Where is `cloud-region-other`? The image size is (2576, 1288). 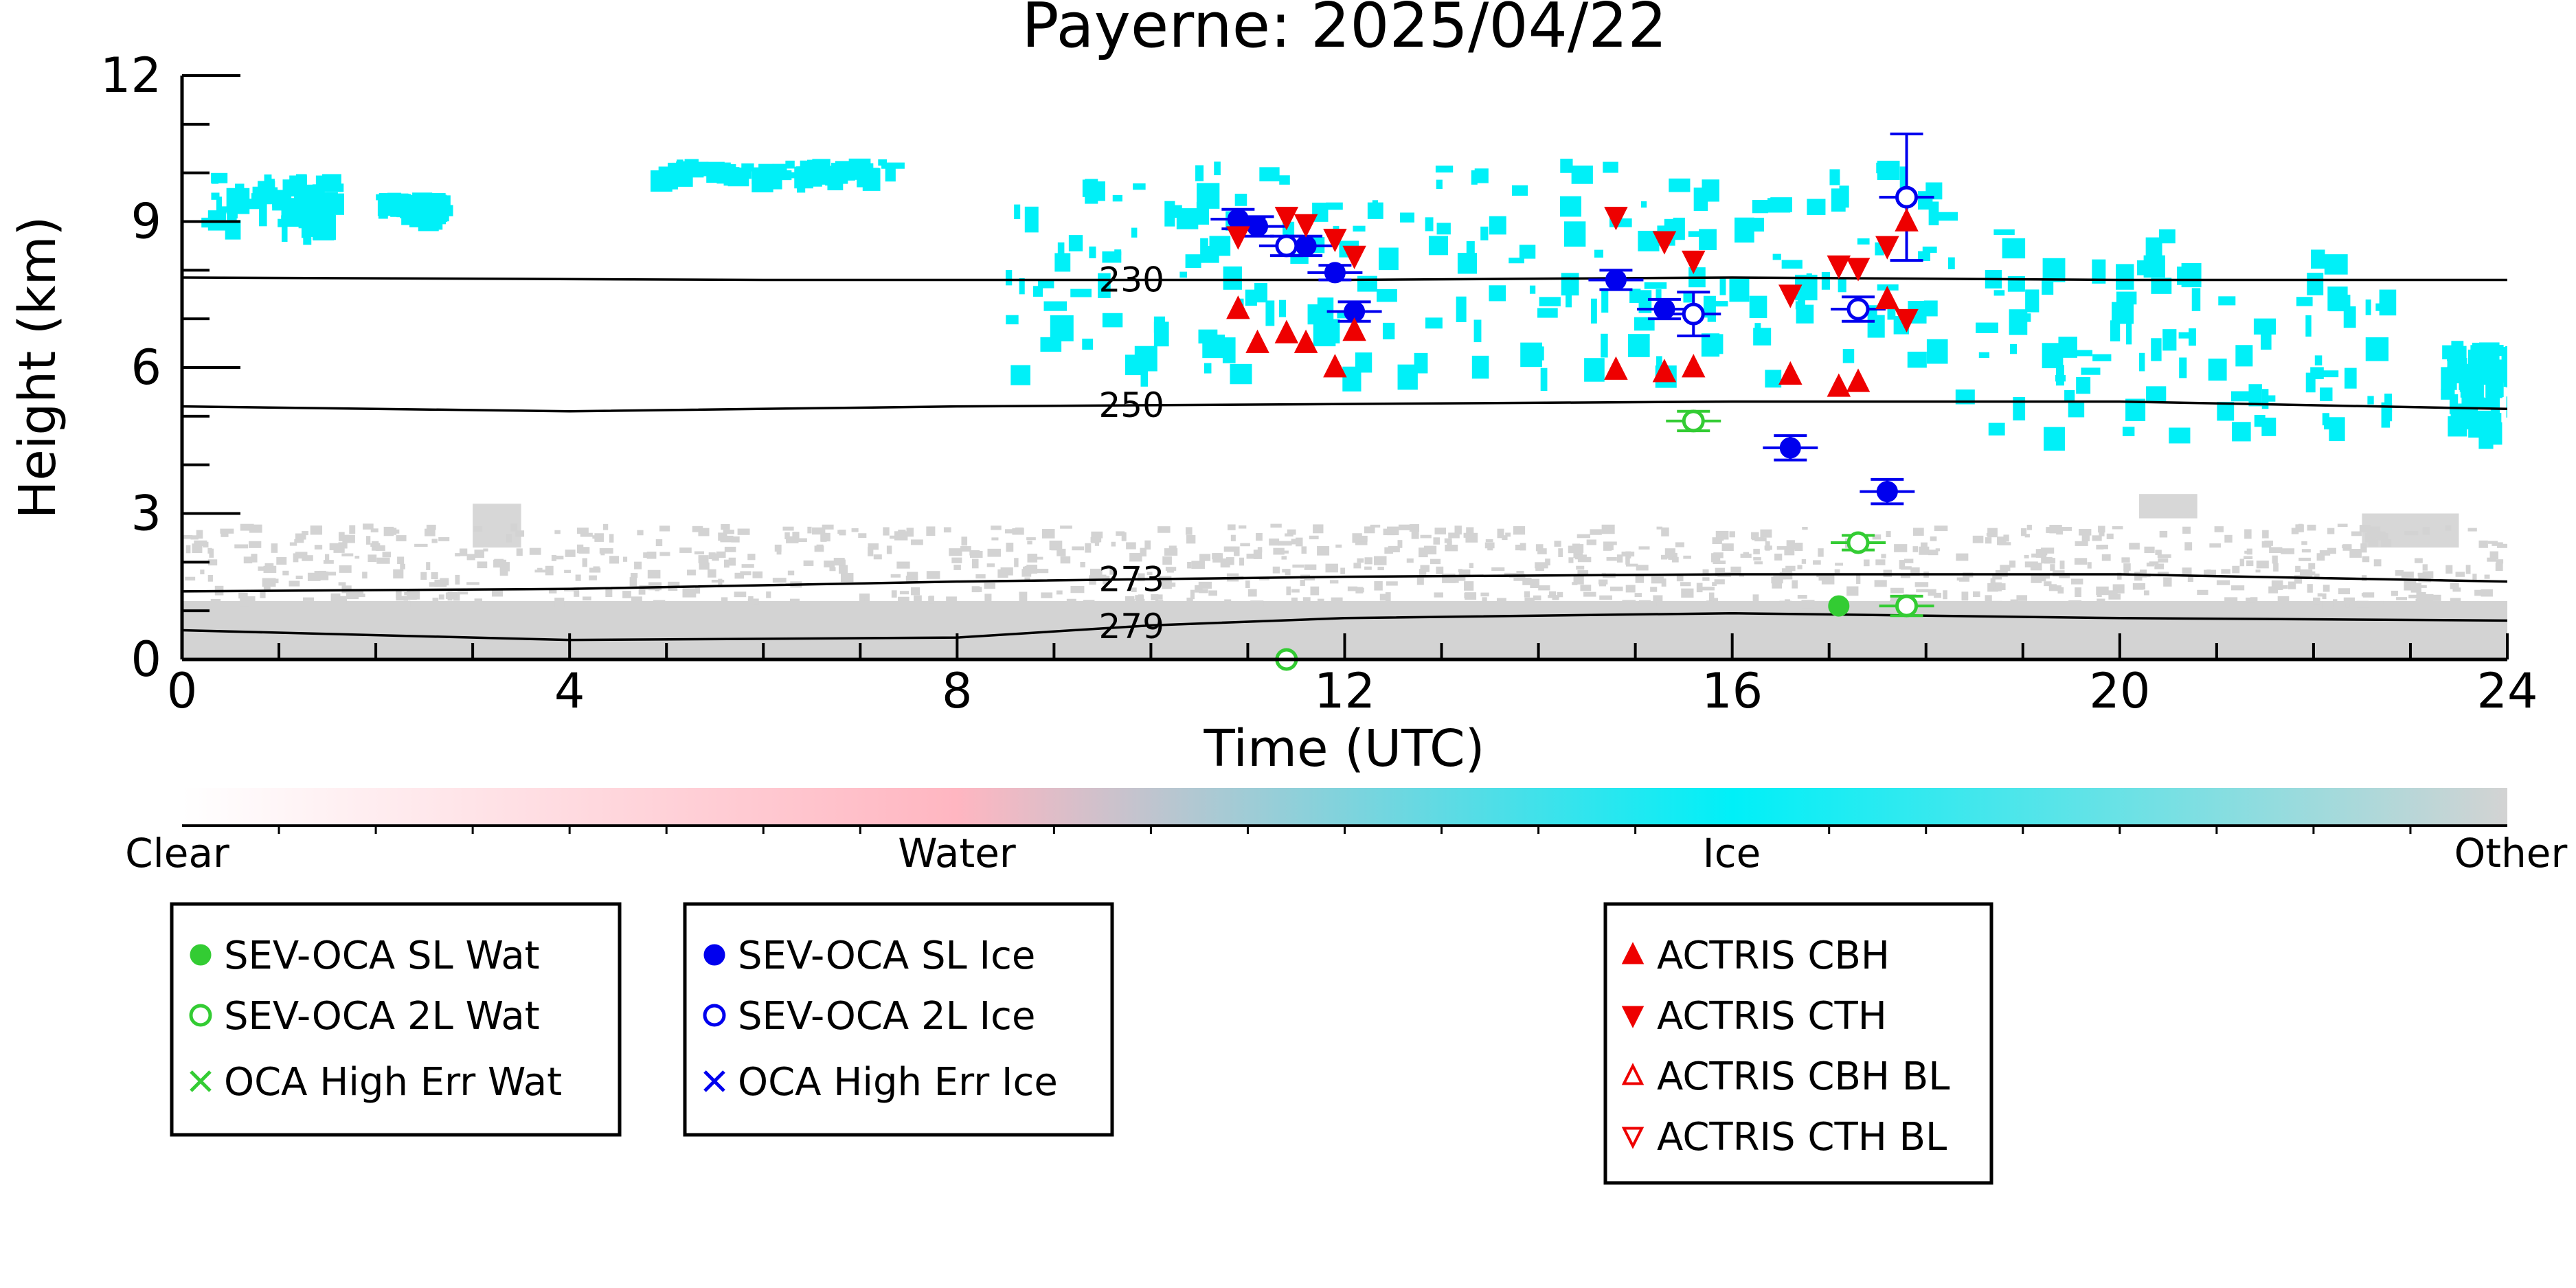 cloud-region-other is located at coordinates (2410, 530).